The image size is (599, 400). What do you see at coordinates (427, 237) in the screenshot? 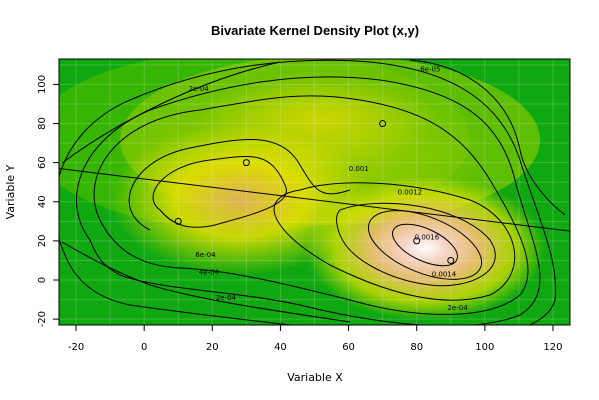
I see `contour-label: 0.0016` at bounding box center [427, 237].